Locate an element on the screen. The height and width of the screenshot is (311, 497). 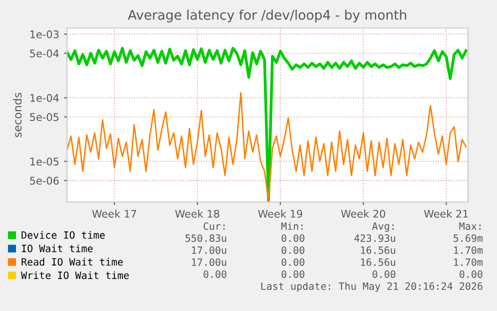
legend-label: IO Wait time is located at coordinates (57, 248).